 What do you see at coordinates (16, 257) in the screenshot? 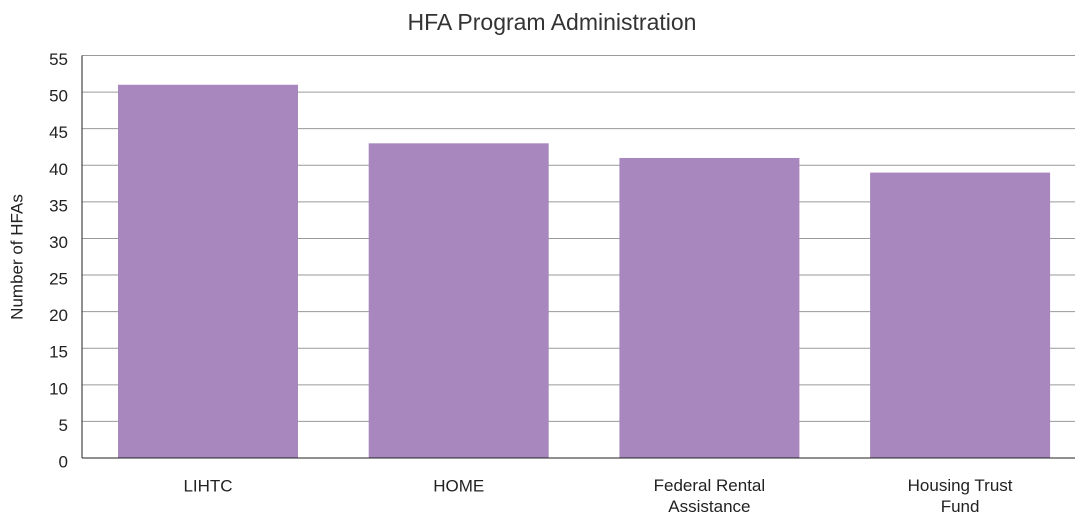
I see `y-axis-label: Number of HFAs` at bounding box center [16, 257].